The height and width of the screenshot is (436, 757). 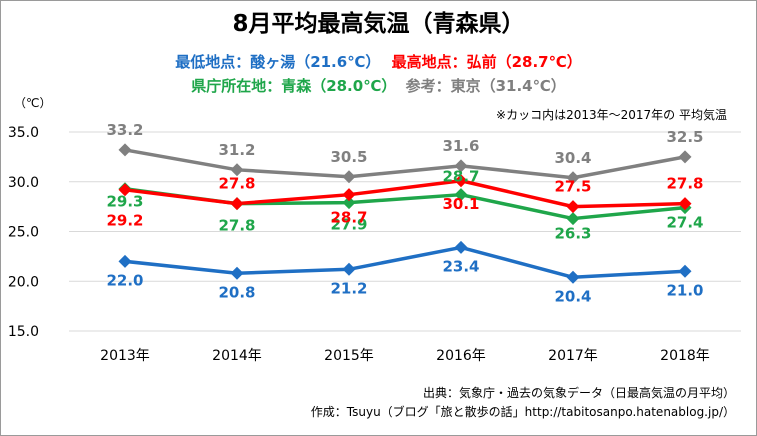 What do you see at coordinates (684, 137) in the screenshot?
I see `data-label: 32.5` at bounding box center [684, 137].